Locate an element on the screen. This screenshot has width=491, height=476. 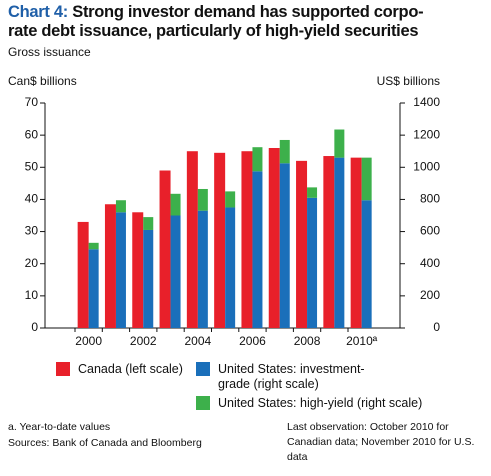
y-tick-label: 30 is located at coordinates (32, 231).